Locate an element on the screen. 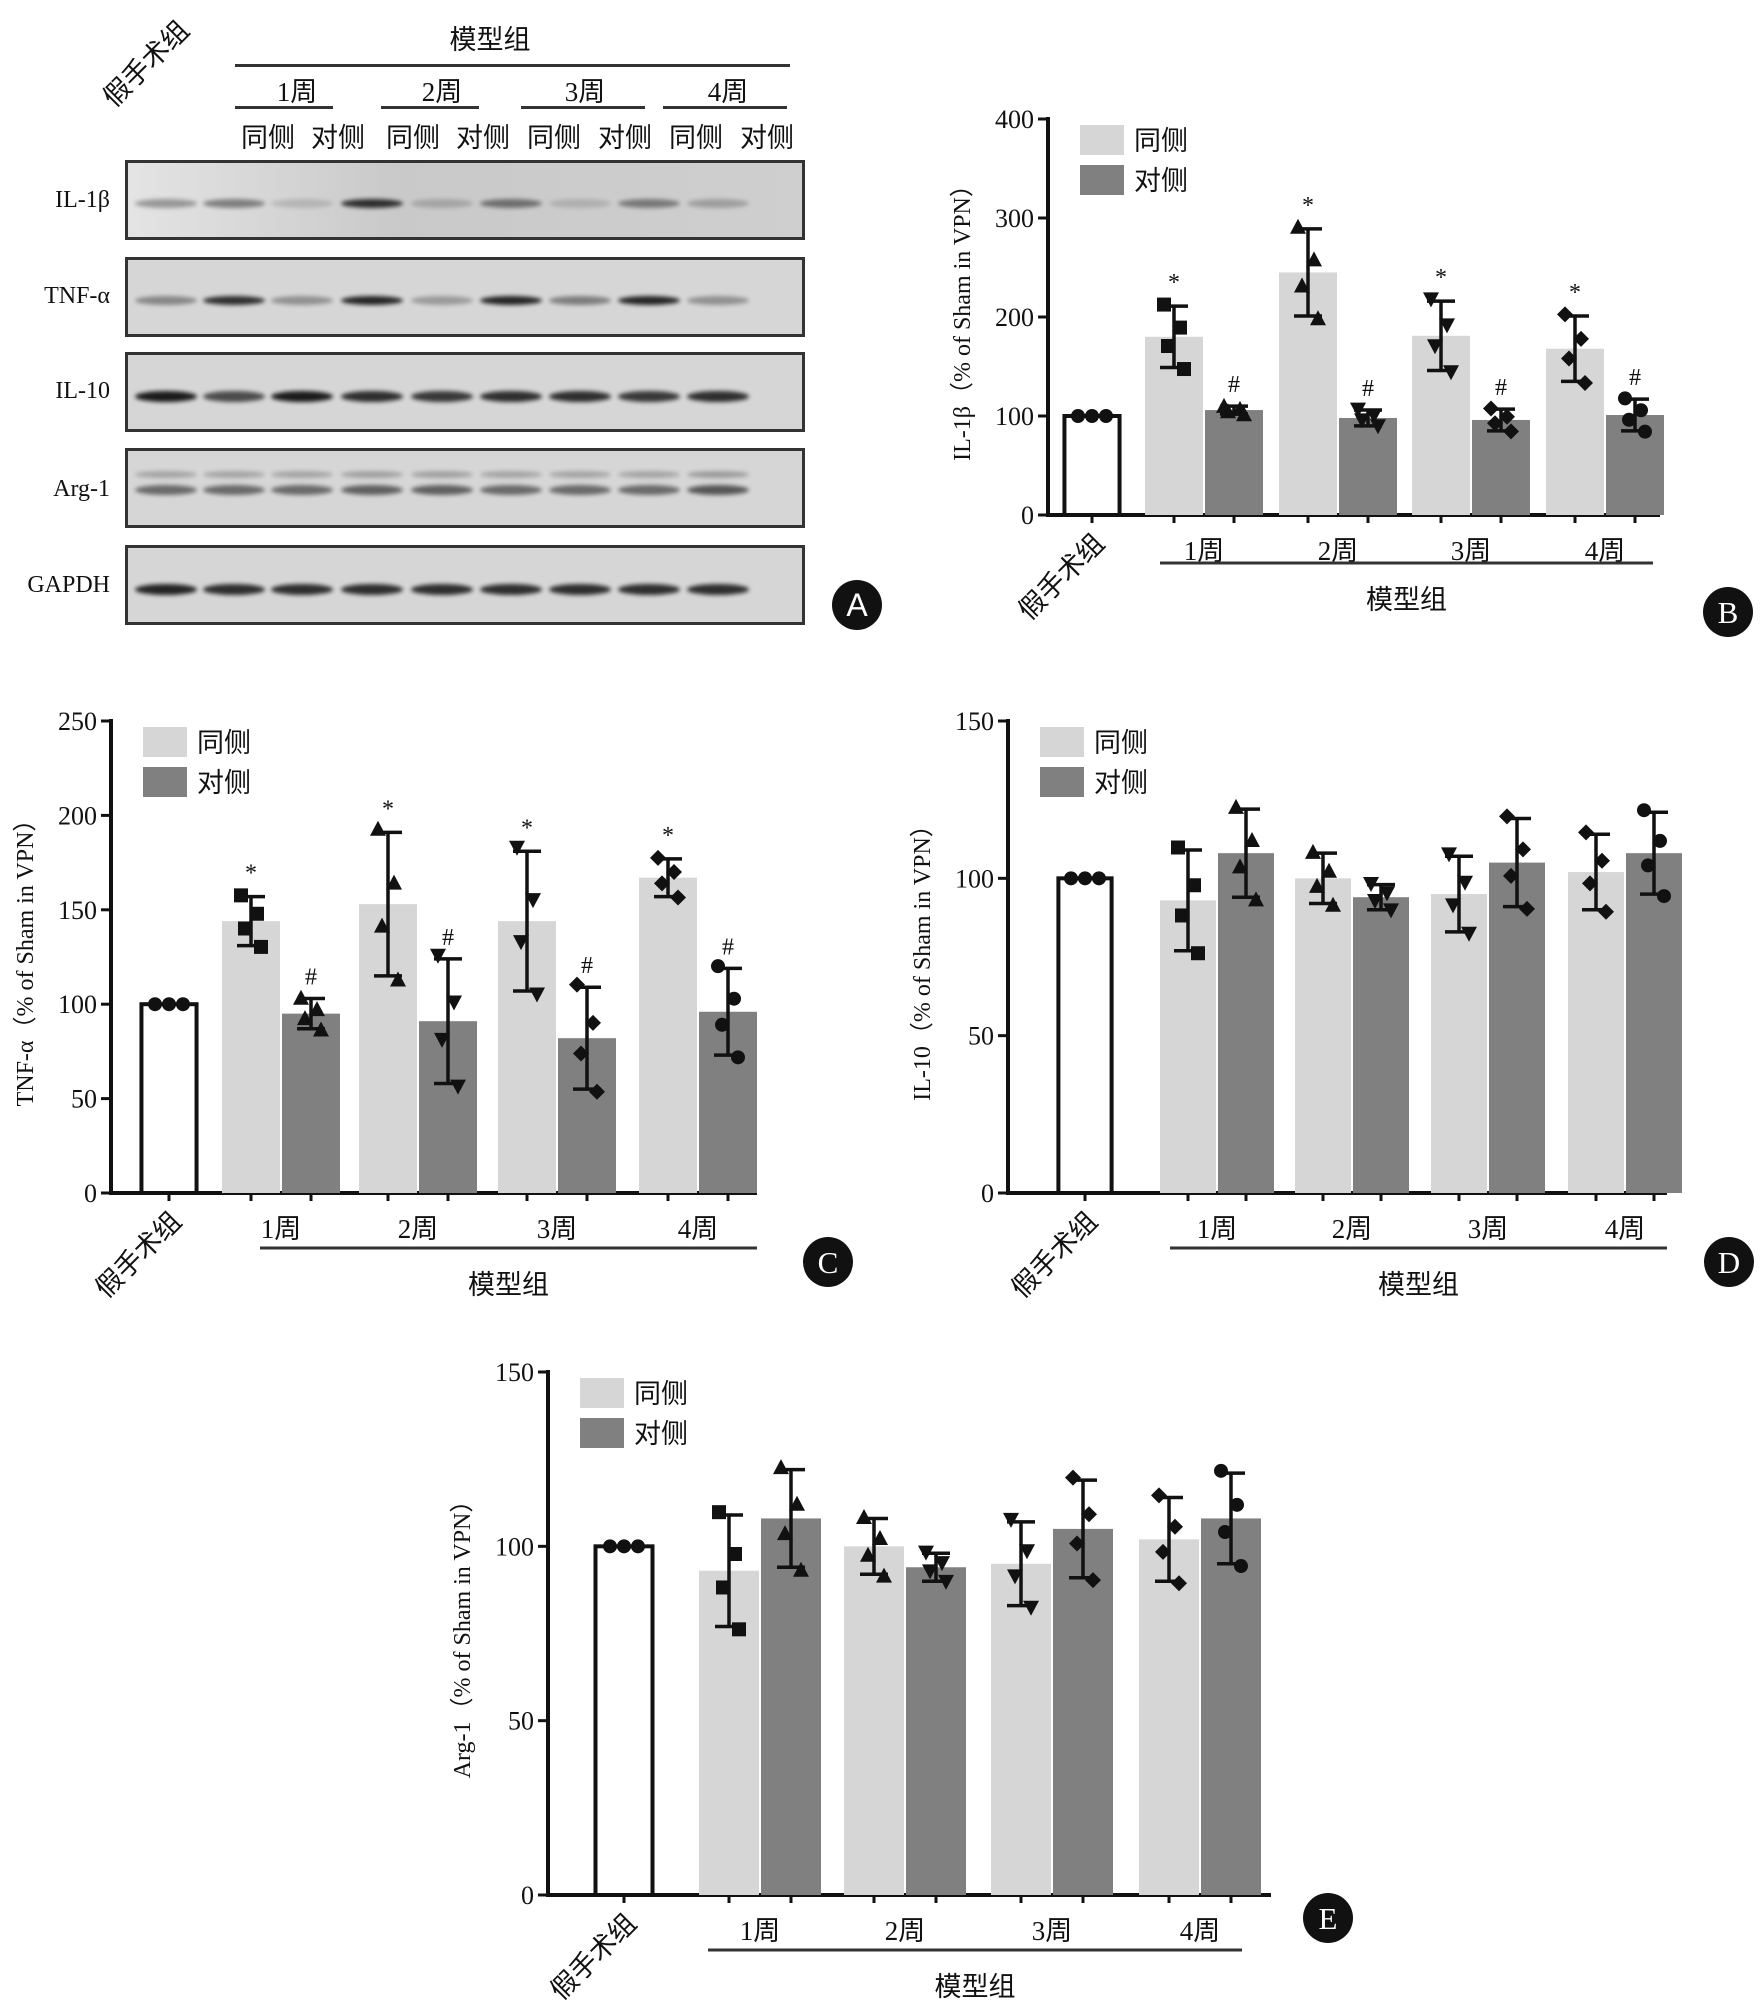  blot-side-label: 同侧 is located at coordinates (696, 138).